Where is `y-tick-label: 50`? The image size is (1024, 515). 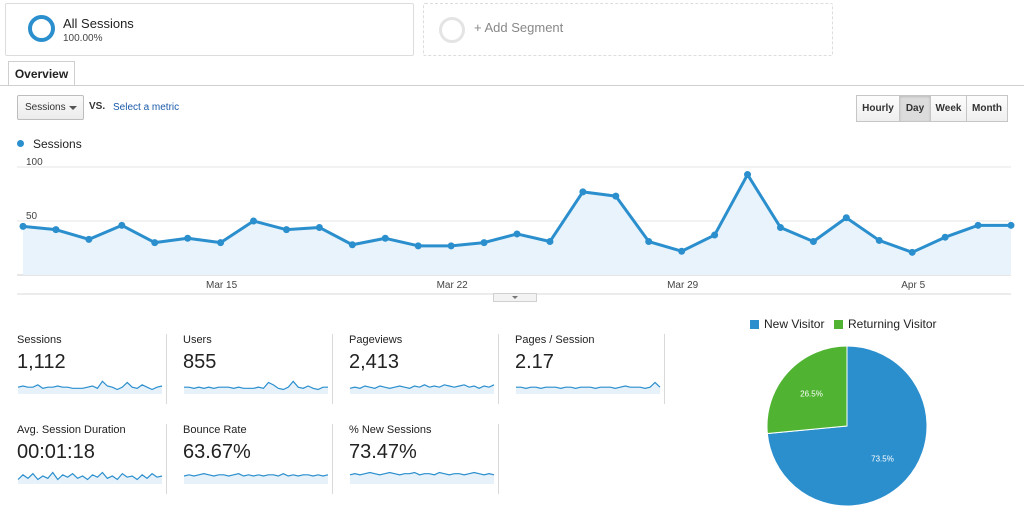 y-tick-label: 50 is located at coordinates (32, 216).